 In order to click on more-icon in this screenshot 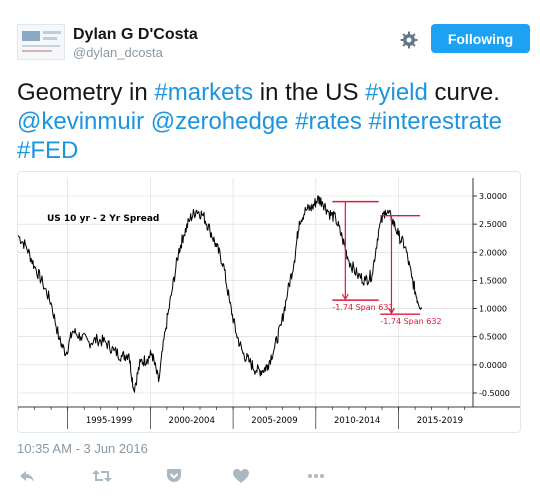, I will do `click(316, 476)`.